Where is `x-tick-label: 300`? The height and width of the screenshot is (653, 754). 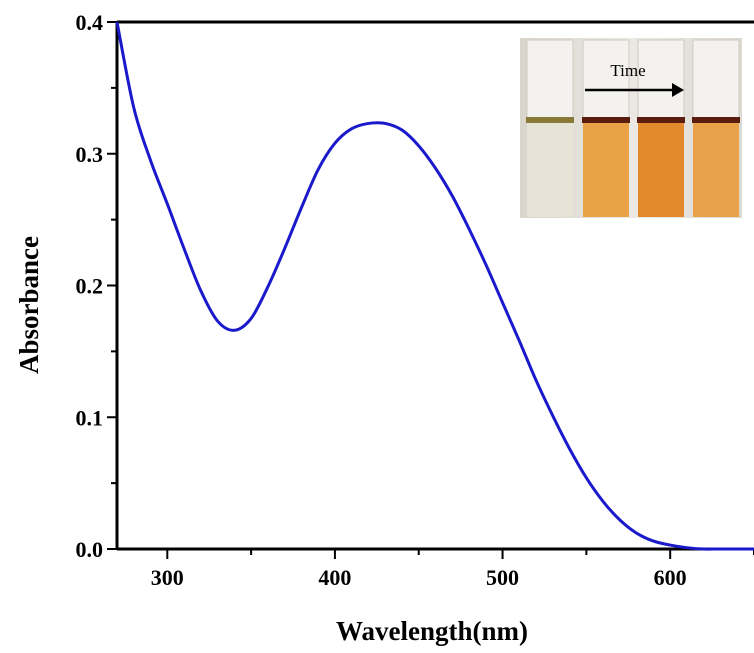 x-tick-label: 300 is located at coordinates (167, 577).